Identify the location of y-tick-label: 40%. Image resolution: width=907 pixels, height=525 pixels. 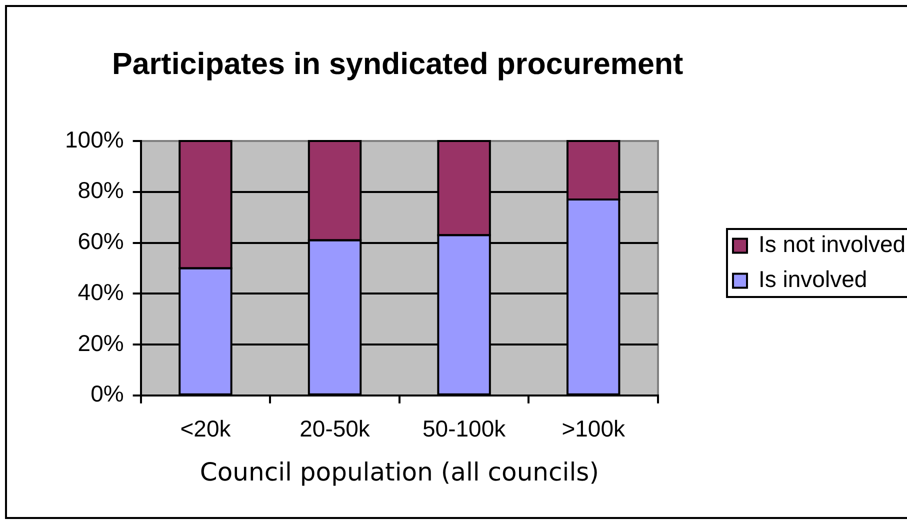
(101, 291).